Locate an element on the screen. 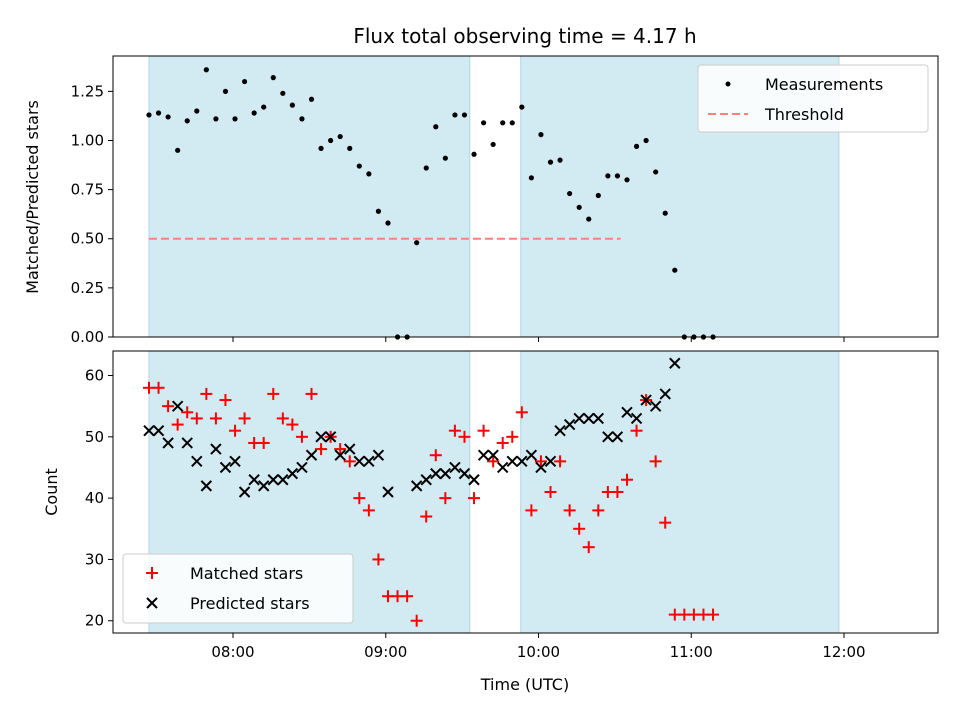 This screenshot has width=960, height=720. x-tick-label: 10:00 is located at coordinates (538, 652).